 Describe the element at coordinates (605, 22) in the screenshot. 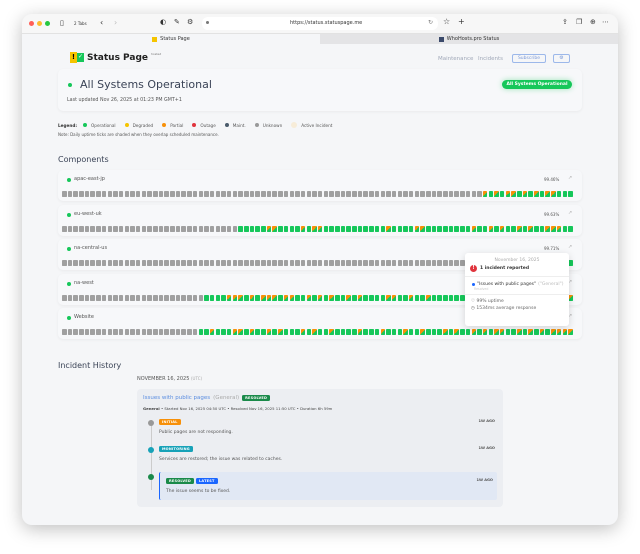

I see `more-icon: ⋯` at that location.